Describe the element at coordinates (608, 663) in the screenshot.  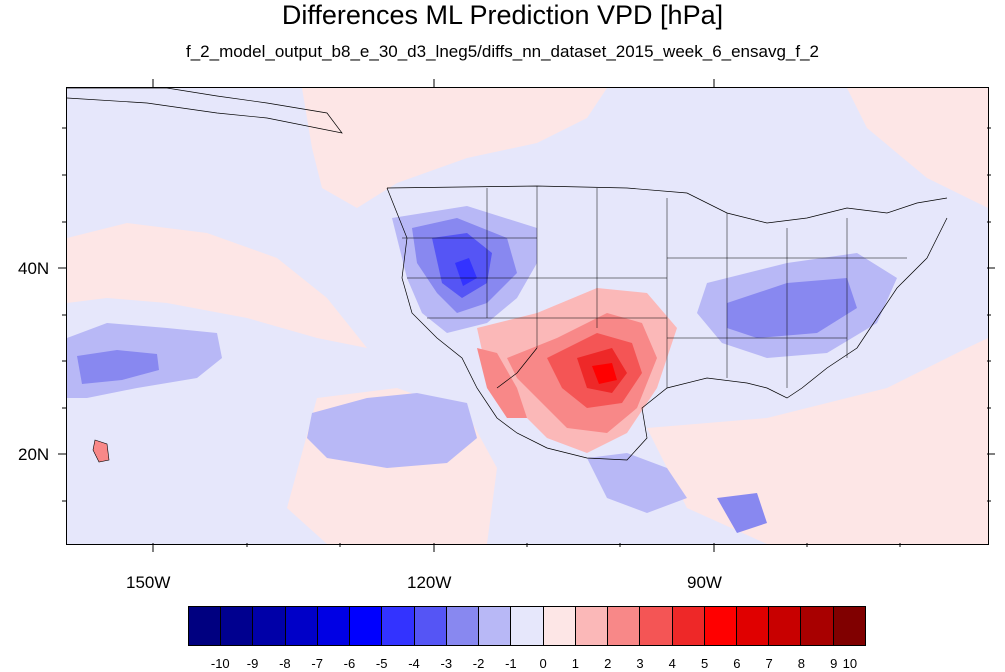
I see `colorbar-label: 2` at that location.